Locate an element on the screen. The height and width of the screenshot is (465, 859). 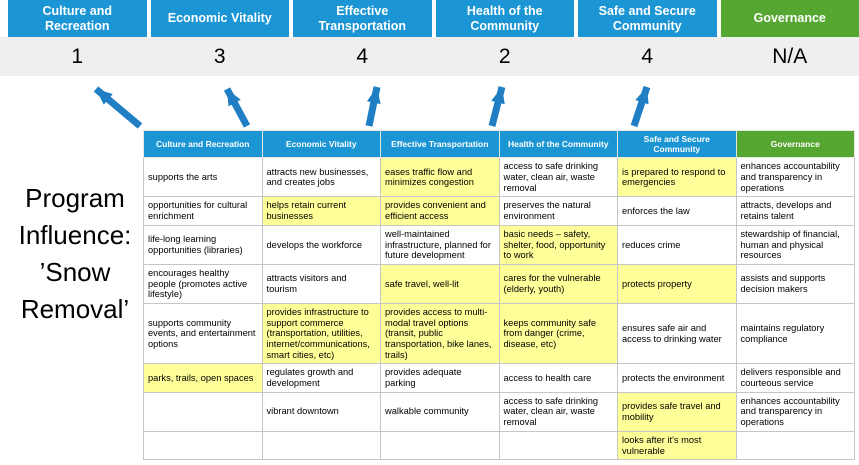
matrix-cell: protects the environment is located at coordinates (677, 378).